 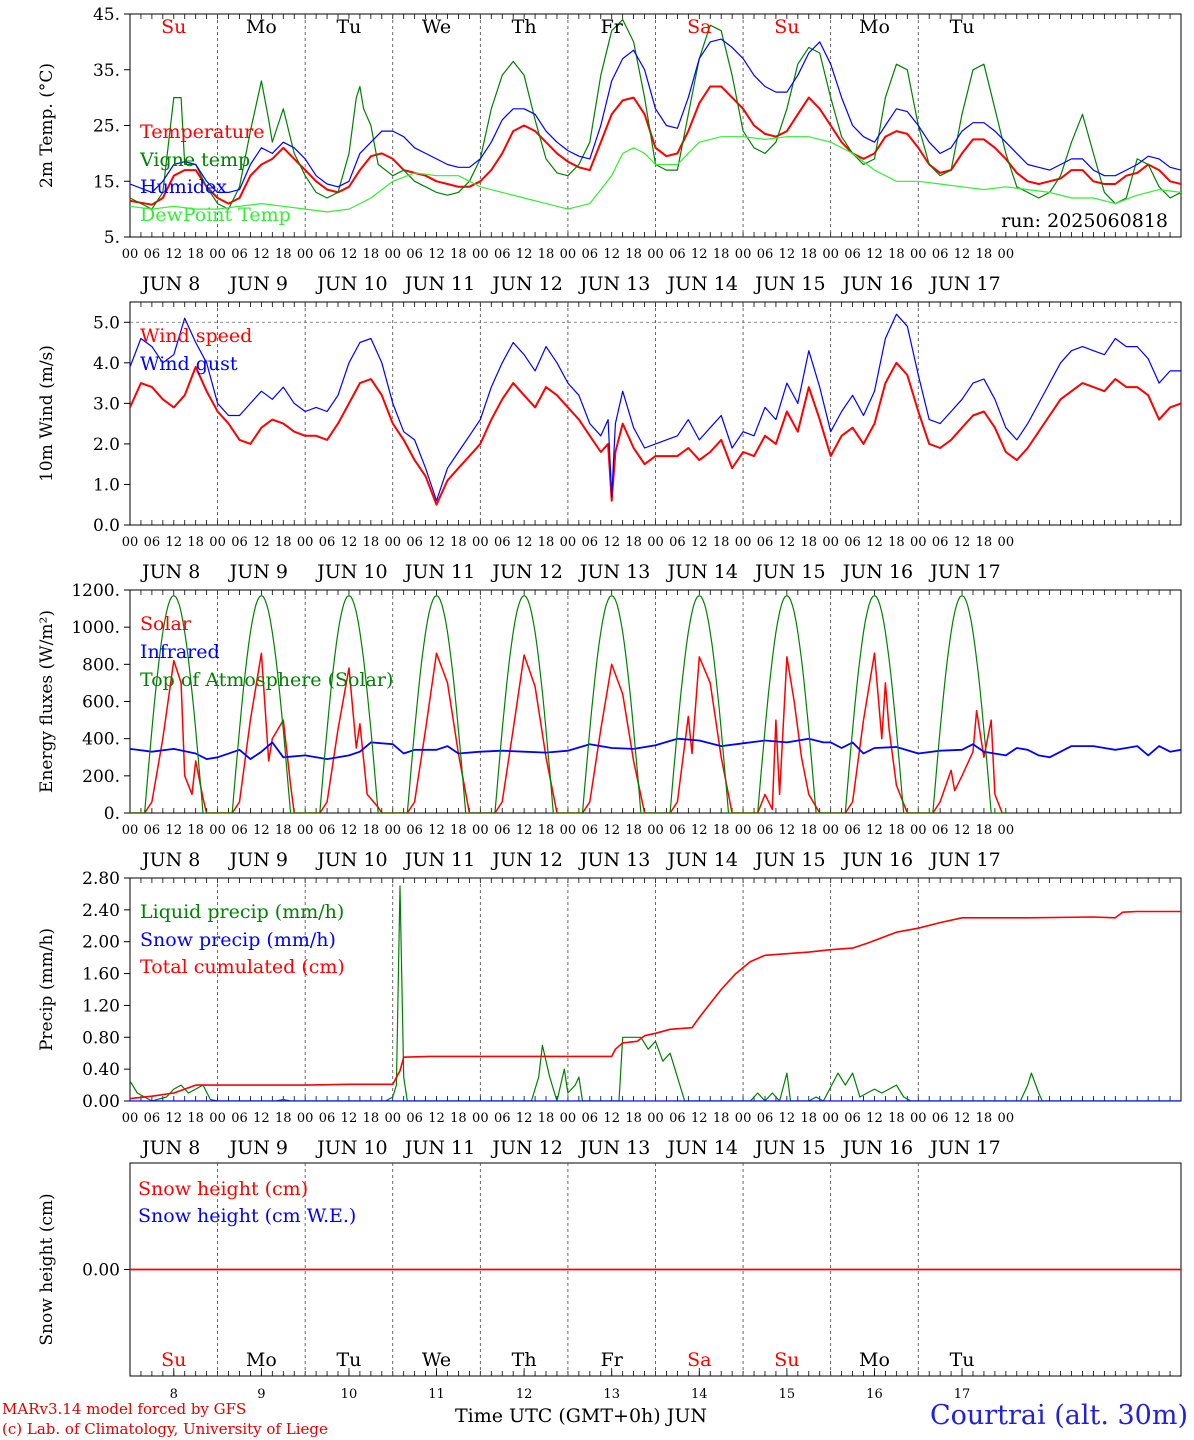 What do you see at coordinates (47, 989) in the screenshot?
I see `precip-y-axis-label: Precip (mm/h)` at bounding box center [47, 989].